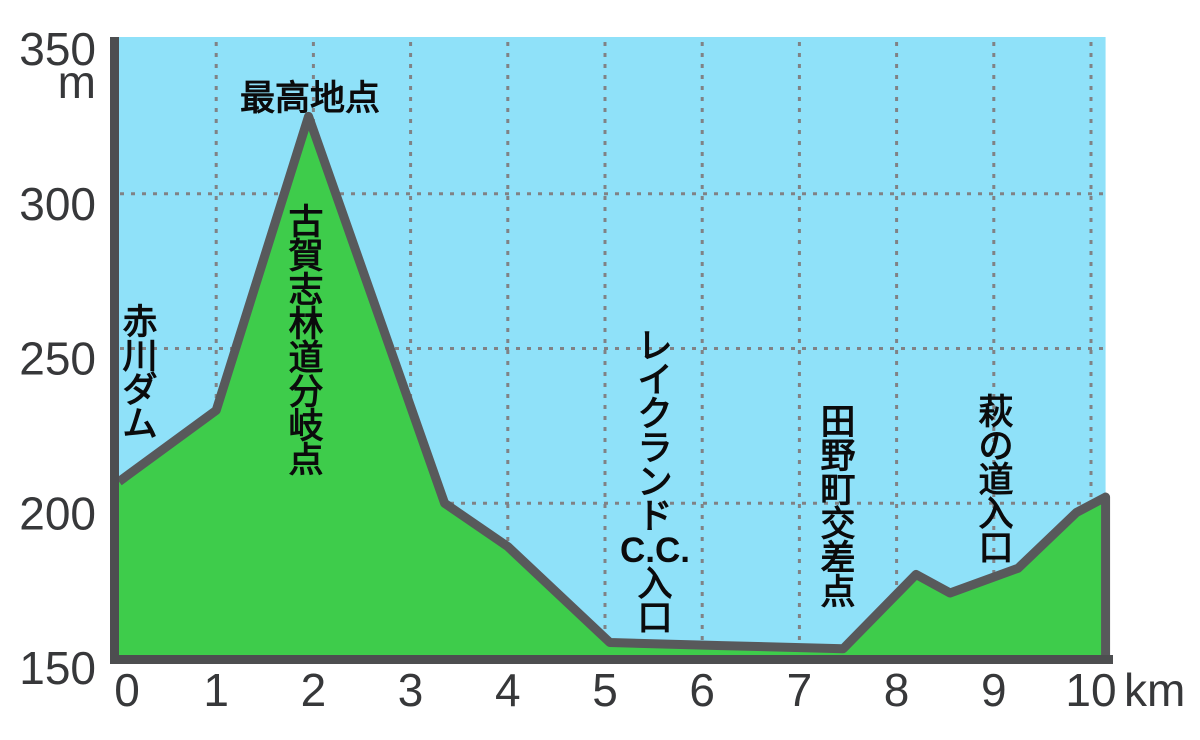 The image size is (1200, 740). What do you see at coordinates (611, 659) in the screenshot?
I see `x-axis-bar` at bounding box center [611, 659].